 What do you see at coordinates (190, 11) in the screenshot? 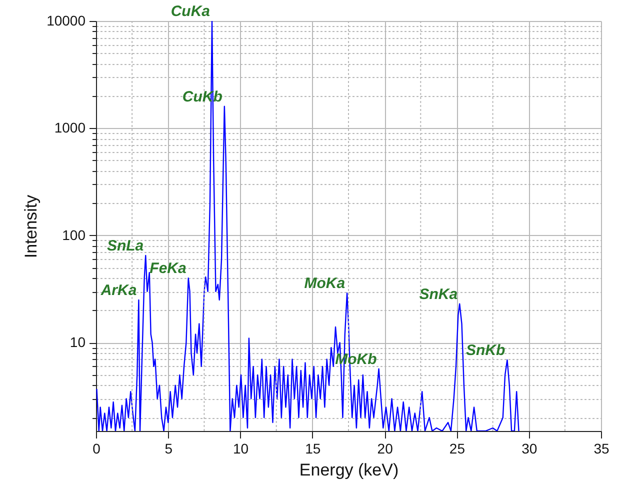
I see `annotation: CuKa` at bounding box center [190, 11].